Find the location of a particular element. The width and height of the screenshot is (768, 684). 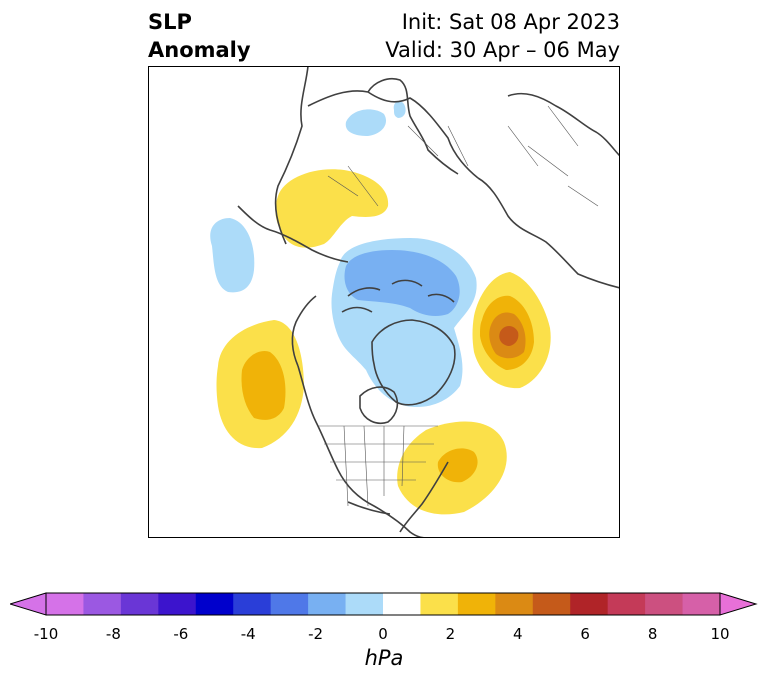

negative-anomaly-pacific is located at coordinates (232, 255).